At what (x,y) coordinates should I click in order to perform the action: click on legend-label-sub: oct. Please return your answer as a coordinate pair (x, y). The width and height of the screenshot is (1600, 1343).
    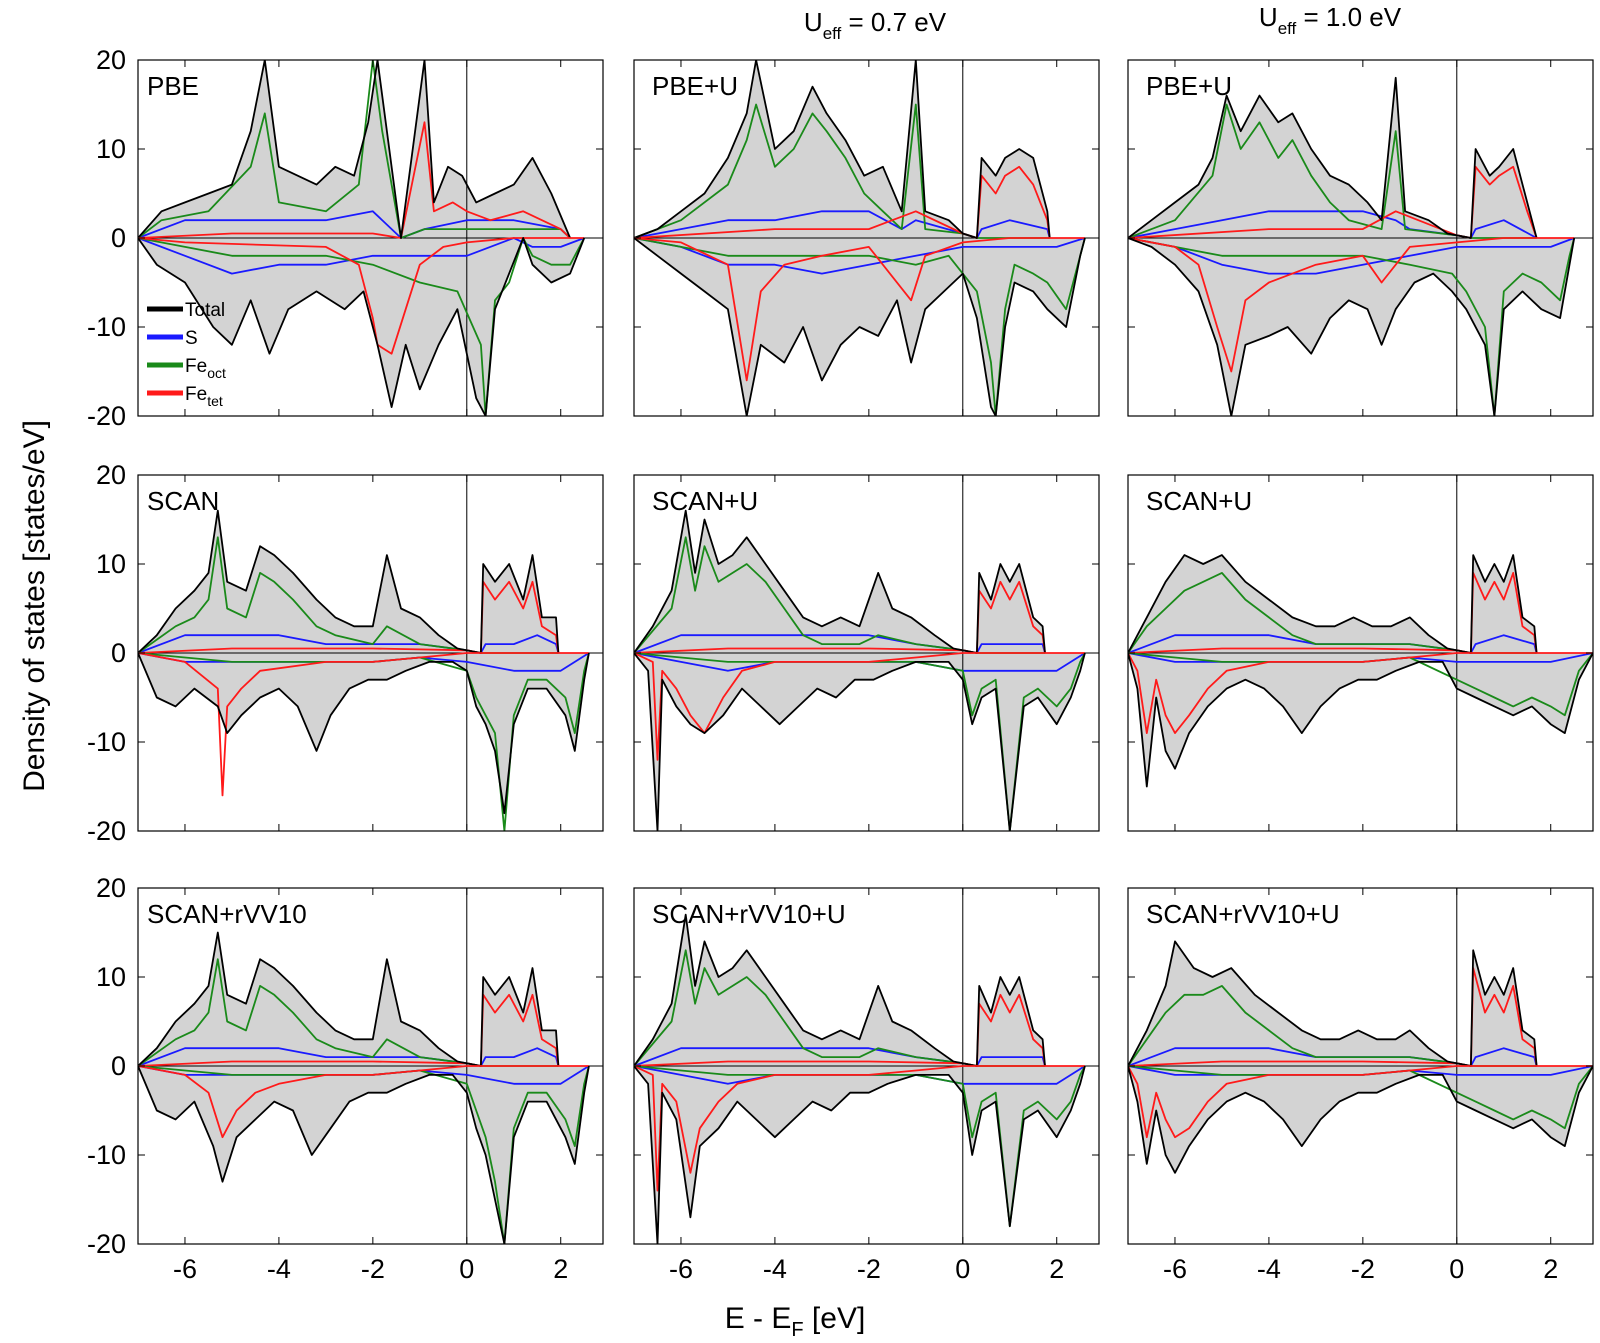
    Looking at the image, I should click on (216, 373).